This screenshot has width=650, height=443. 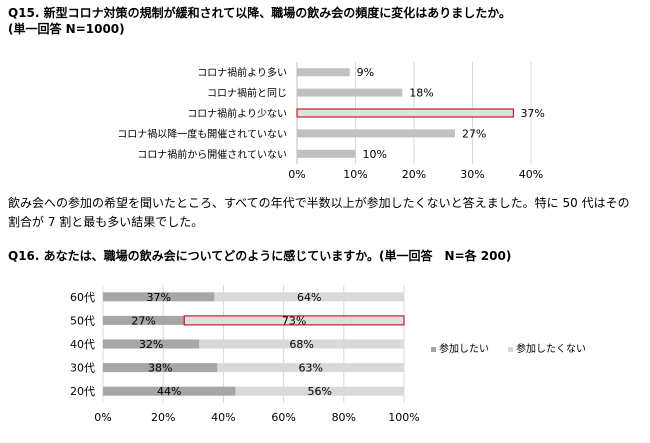 What do you see at coordinates (464, 348) in the screenshot?
I see `legend-label-participate: 参加したい` at bounding box center [464, 348].